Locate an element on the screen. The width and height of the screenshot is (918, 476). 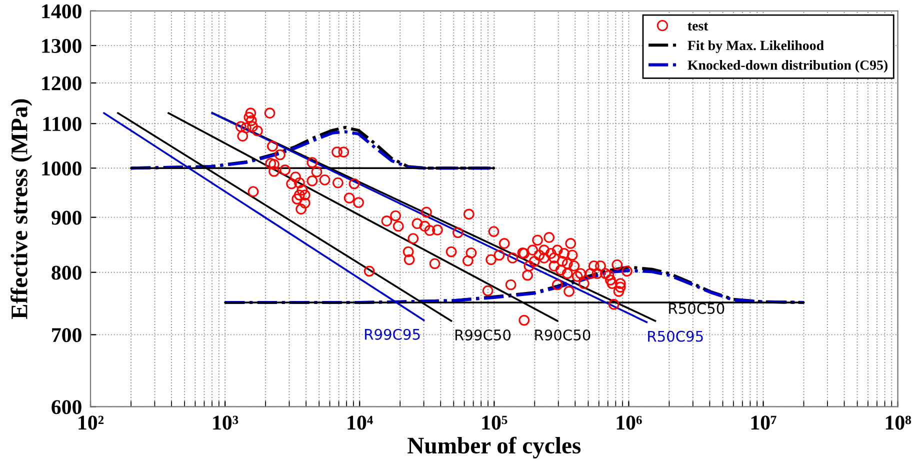
x-tick-label: 10³ is located at coordinates (225, 423).